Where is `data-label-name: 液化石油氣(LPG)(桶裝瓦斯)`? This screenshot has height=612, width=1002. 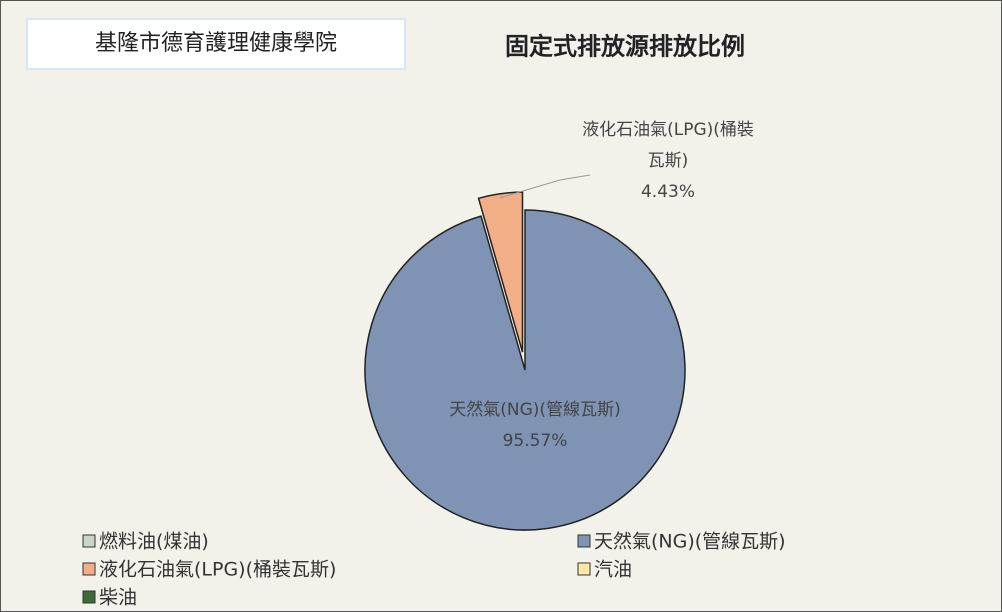
data-label-name: 液化石油氣(LPG)(桶裝瓦斯) is located at coordinates (668, 145).